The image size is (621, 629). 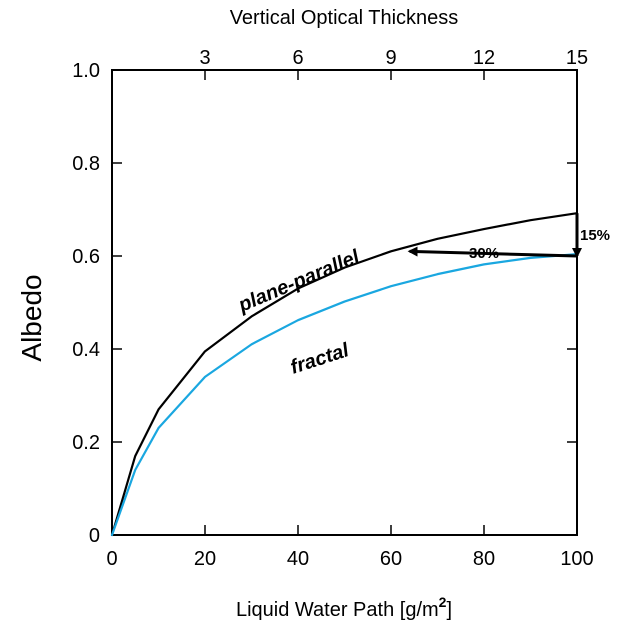 I want to click on top-tick-label: 9, so click(x=390, y=58).